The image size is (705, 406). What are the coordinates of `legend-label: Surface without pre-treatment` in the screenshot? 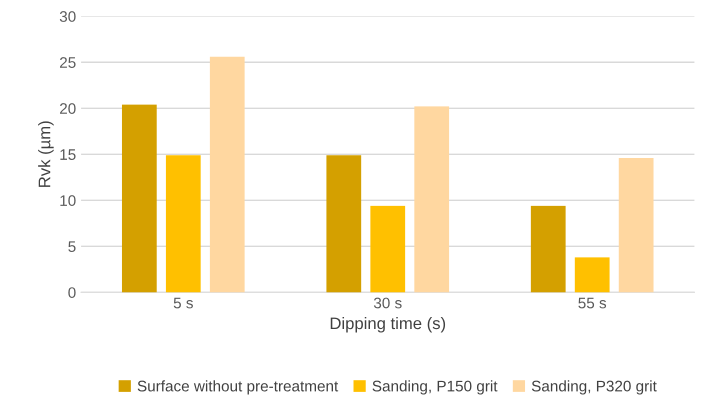 It's located at (238, 387).